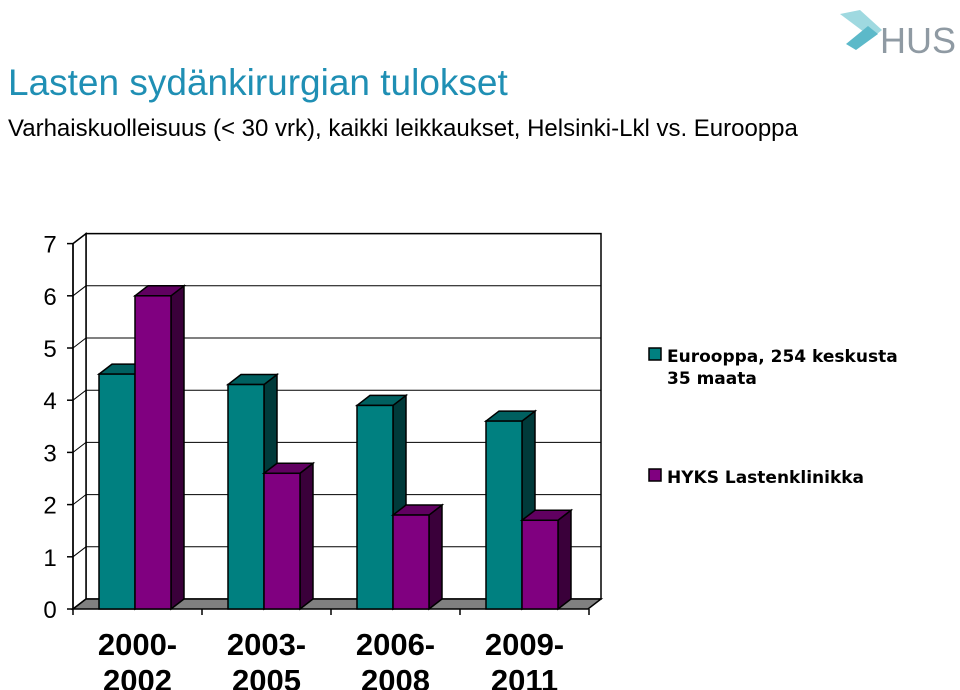  What do you see at coordinates (266, 676) in the screenshot?
I see `x-category-label: 2005` at bounding box center [266, 676].